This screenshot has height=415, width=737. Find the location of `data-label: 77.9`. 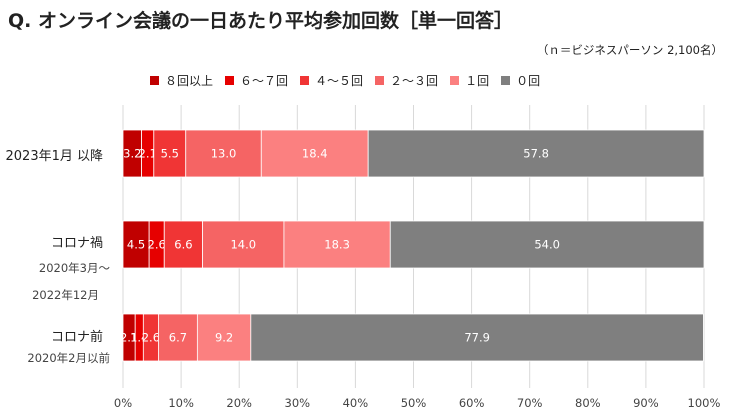

data-label: 77.9 is located at coordinates (477, 338).